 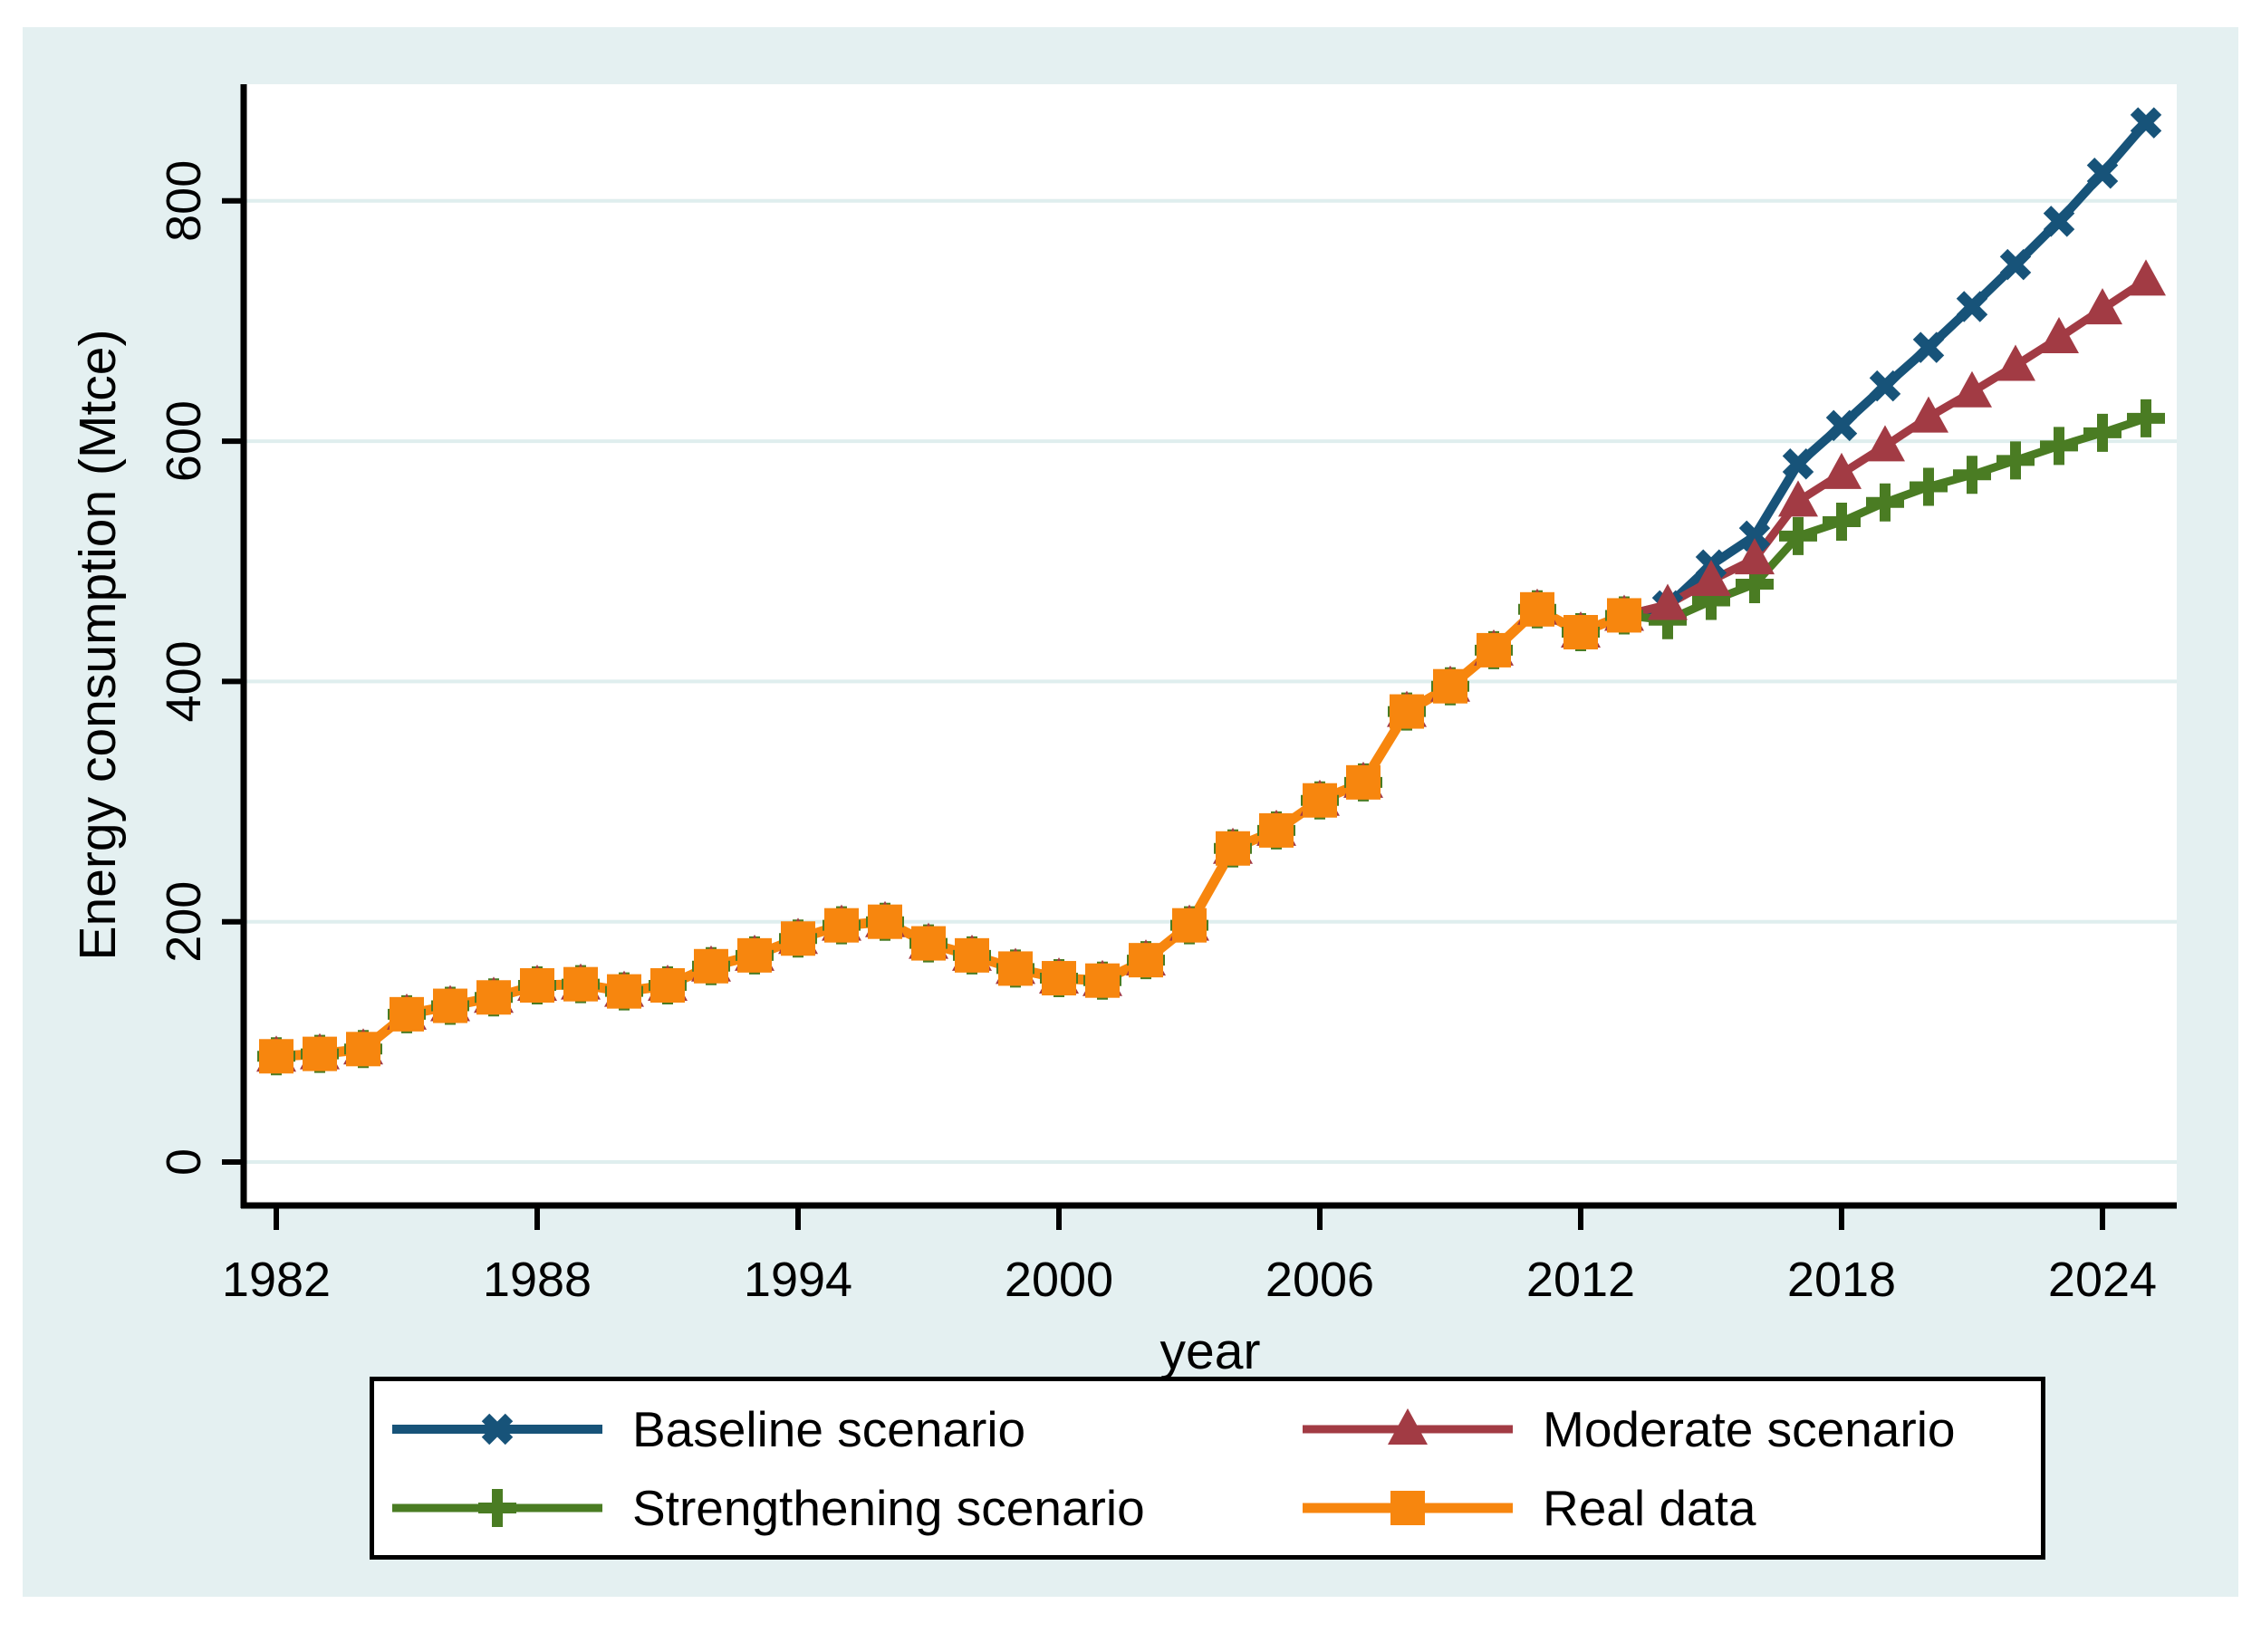 What do you see at coordinates (798, 938) in the screenshot?
I see `marker-real-1994` at bounding box center [798, 938].